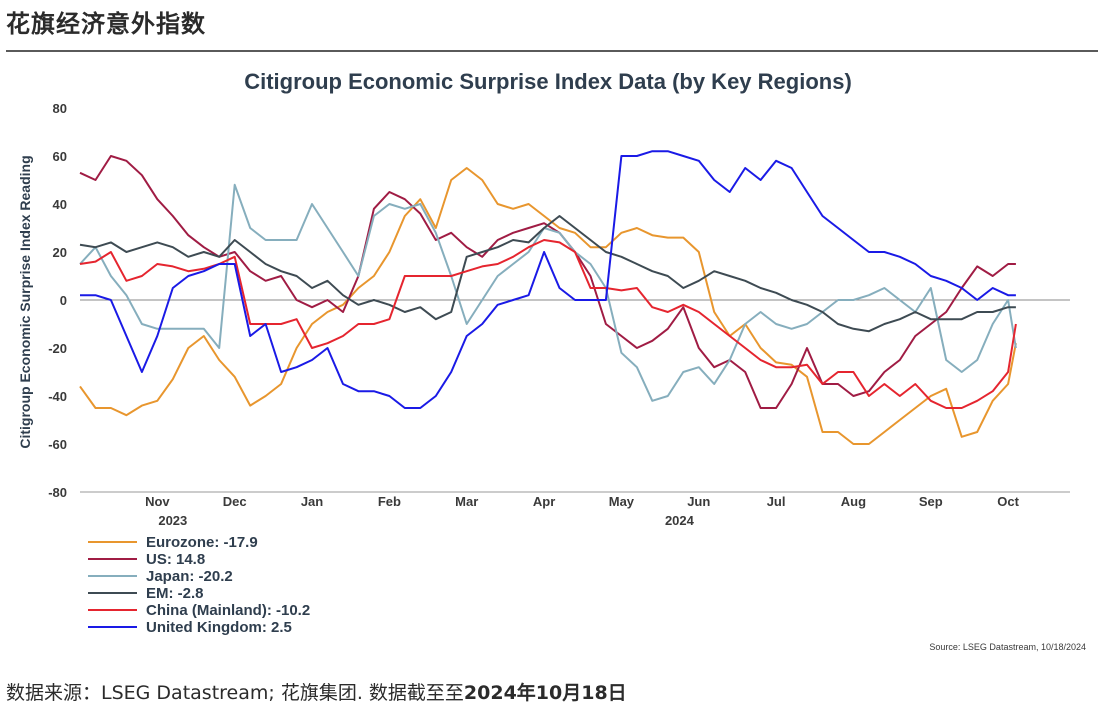  Describe the element at coordinates (202, 542) in the screenshot. I see `legend-label: Eurozone: -17.9` at that location.